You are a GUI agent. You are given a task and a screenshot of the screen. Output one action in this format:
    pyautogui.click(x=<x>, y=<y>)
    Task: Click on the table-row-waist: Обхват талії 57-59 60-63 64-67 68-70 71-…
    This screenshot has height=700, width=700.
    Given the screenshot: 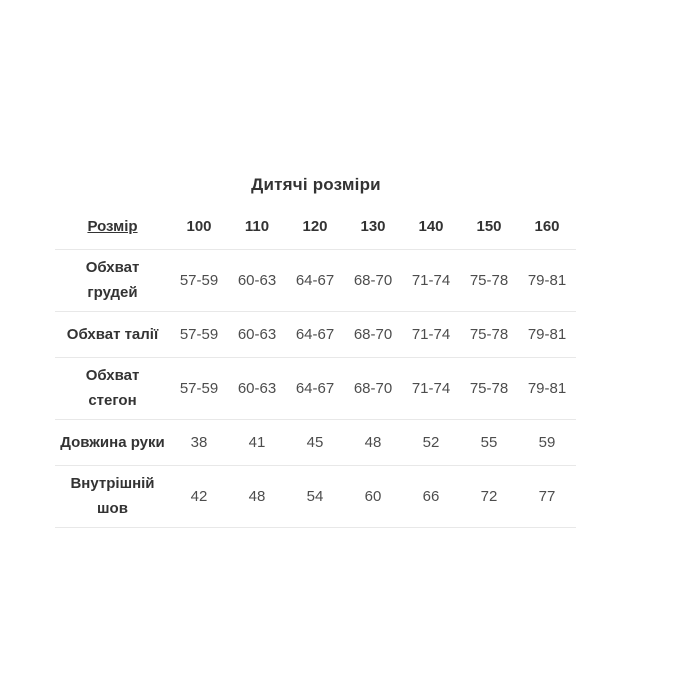 What is the action you would take?
    pyautogui.click(x=315, y=334)
    